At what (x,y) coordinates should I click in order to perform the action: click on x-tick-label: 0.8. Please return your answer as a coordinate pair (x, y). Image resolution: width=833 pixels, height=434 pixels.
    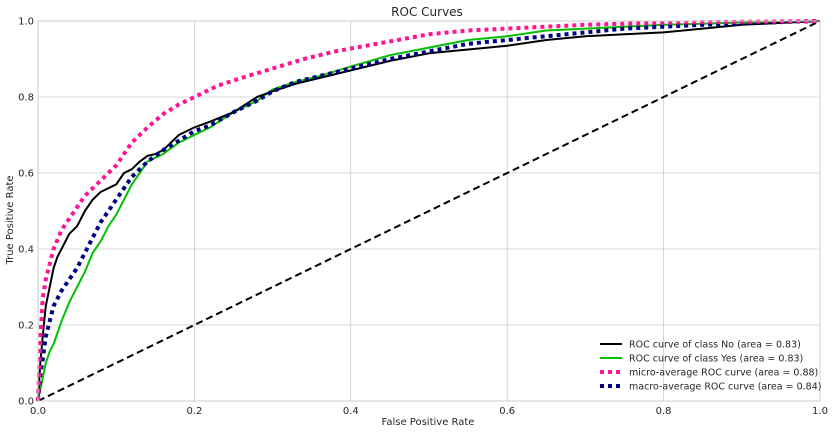
    Looking at the image, I should click on (664, 411).